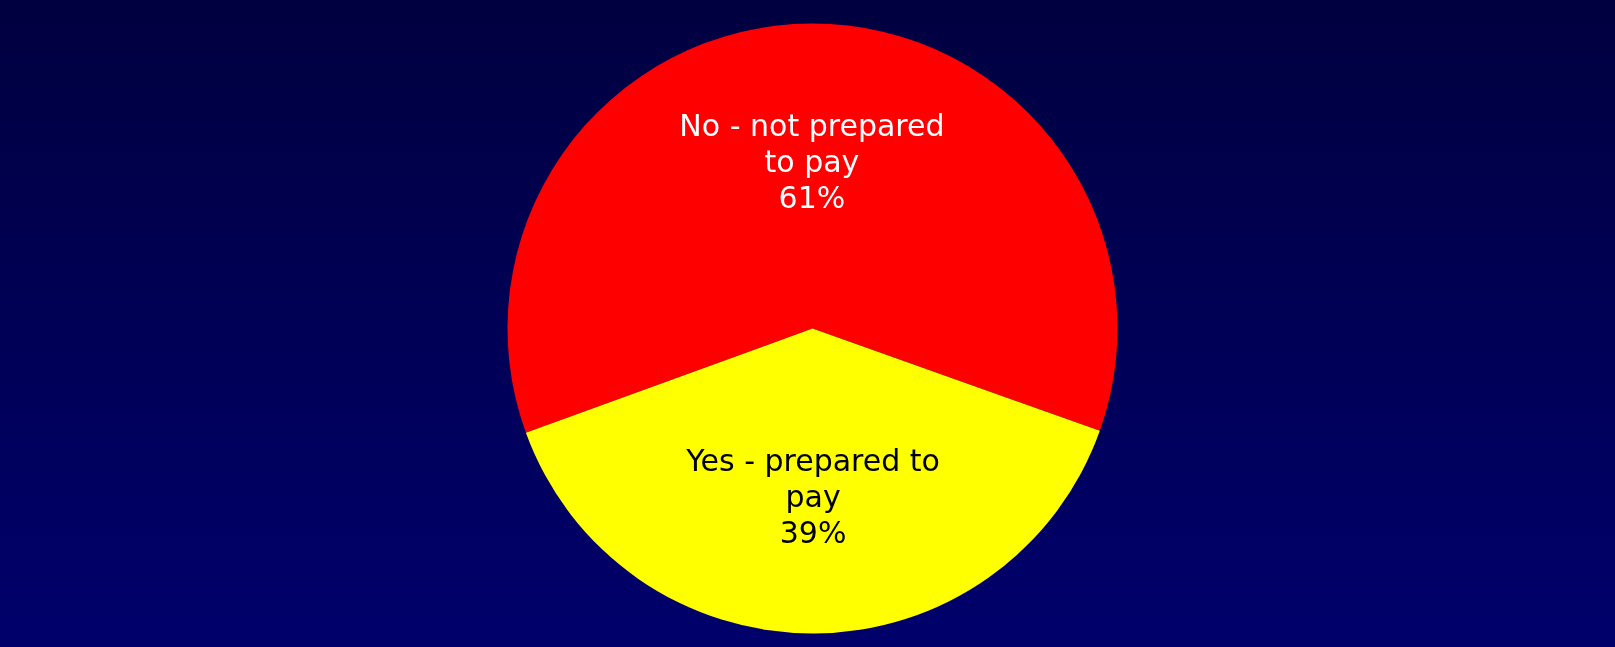 Image resolution: width=1615 pixels, height=647 pixels. What do you see at coordinates (813, 532) in the screenshot?
I see `data-label: 39%` at bounding box center [813, 532].